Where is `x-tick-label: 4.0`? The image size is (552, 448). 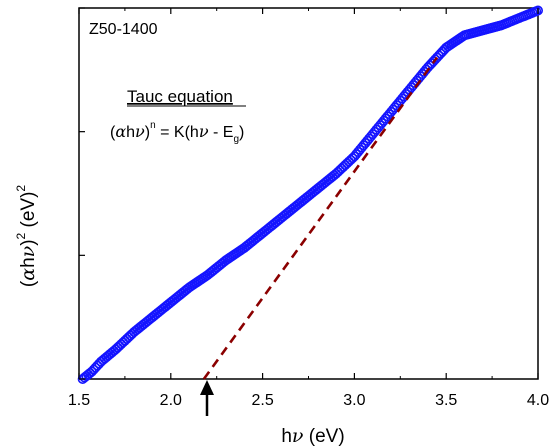
x-tick-label: 4.0 is located at coordinates (538, 400).